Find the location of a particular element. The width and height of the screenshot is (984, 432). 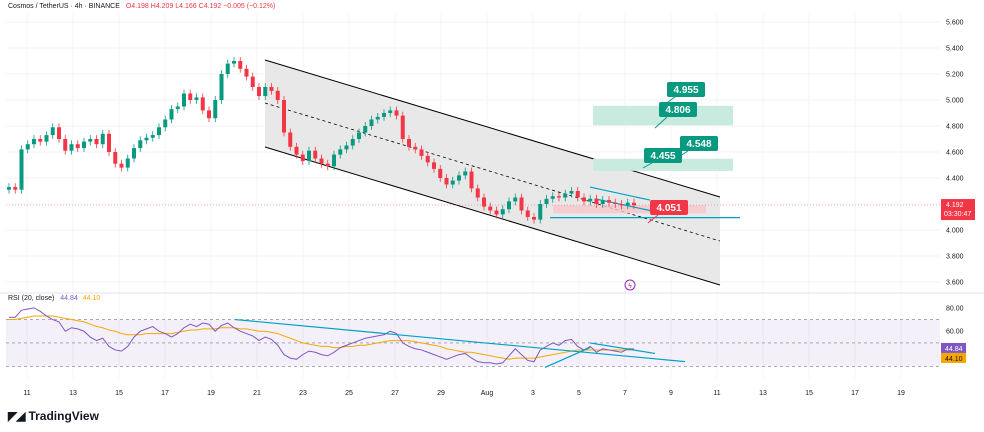

rsi-value: 44.84 is located at coordinates (69, 298).